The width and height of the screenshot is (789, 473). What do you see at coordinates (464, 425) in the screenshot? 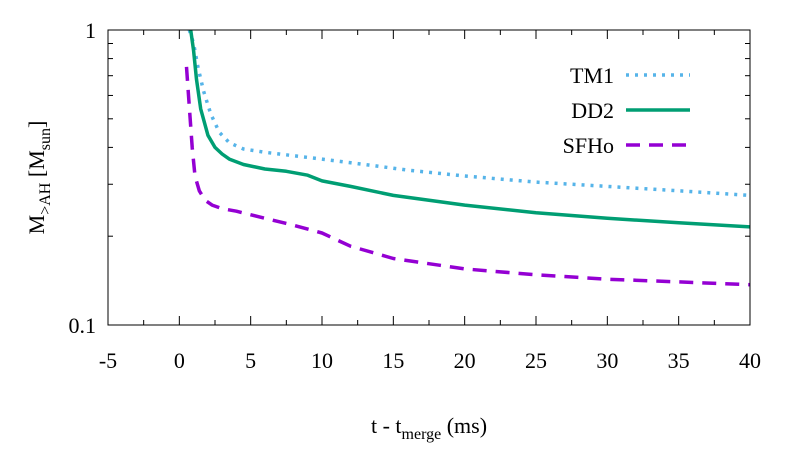
I see `x-axis-label-tail: (ms)` at bounding box center [464, 425].